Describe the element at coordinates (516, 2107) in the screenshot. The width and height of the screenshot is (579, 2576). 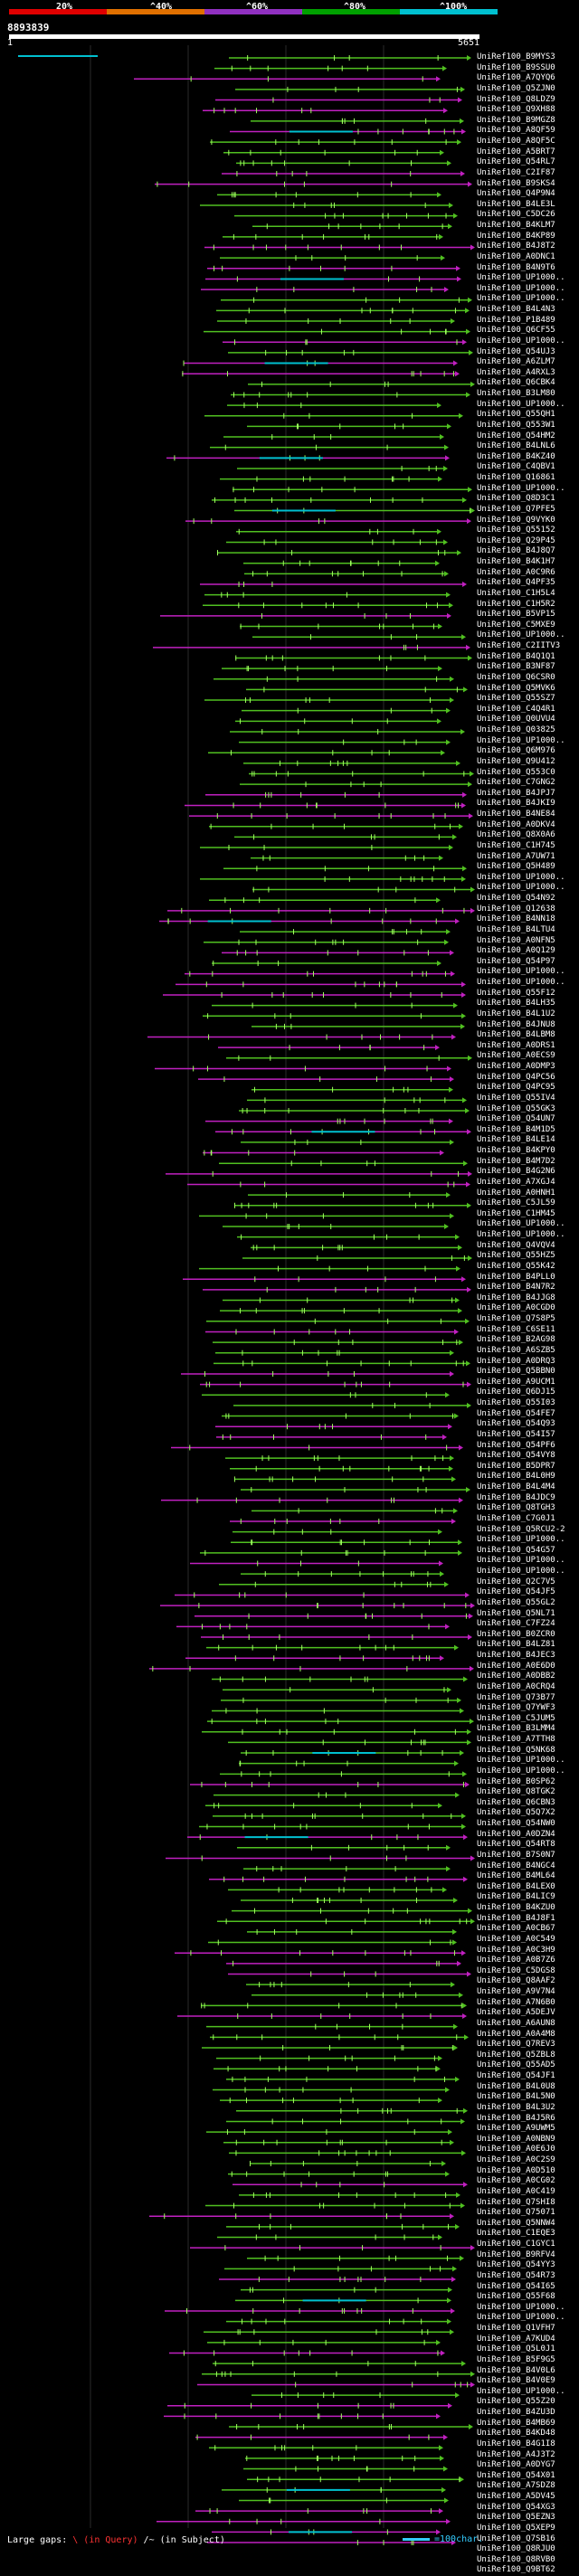
I see `hit-id: UniRef100_B4L3U2` at that location.